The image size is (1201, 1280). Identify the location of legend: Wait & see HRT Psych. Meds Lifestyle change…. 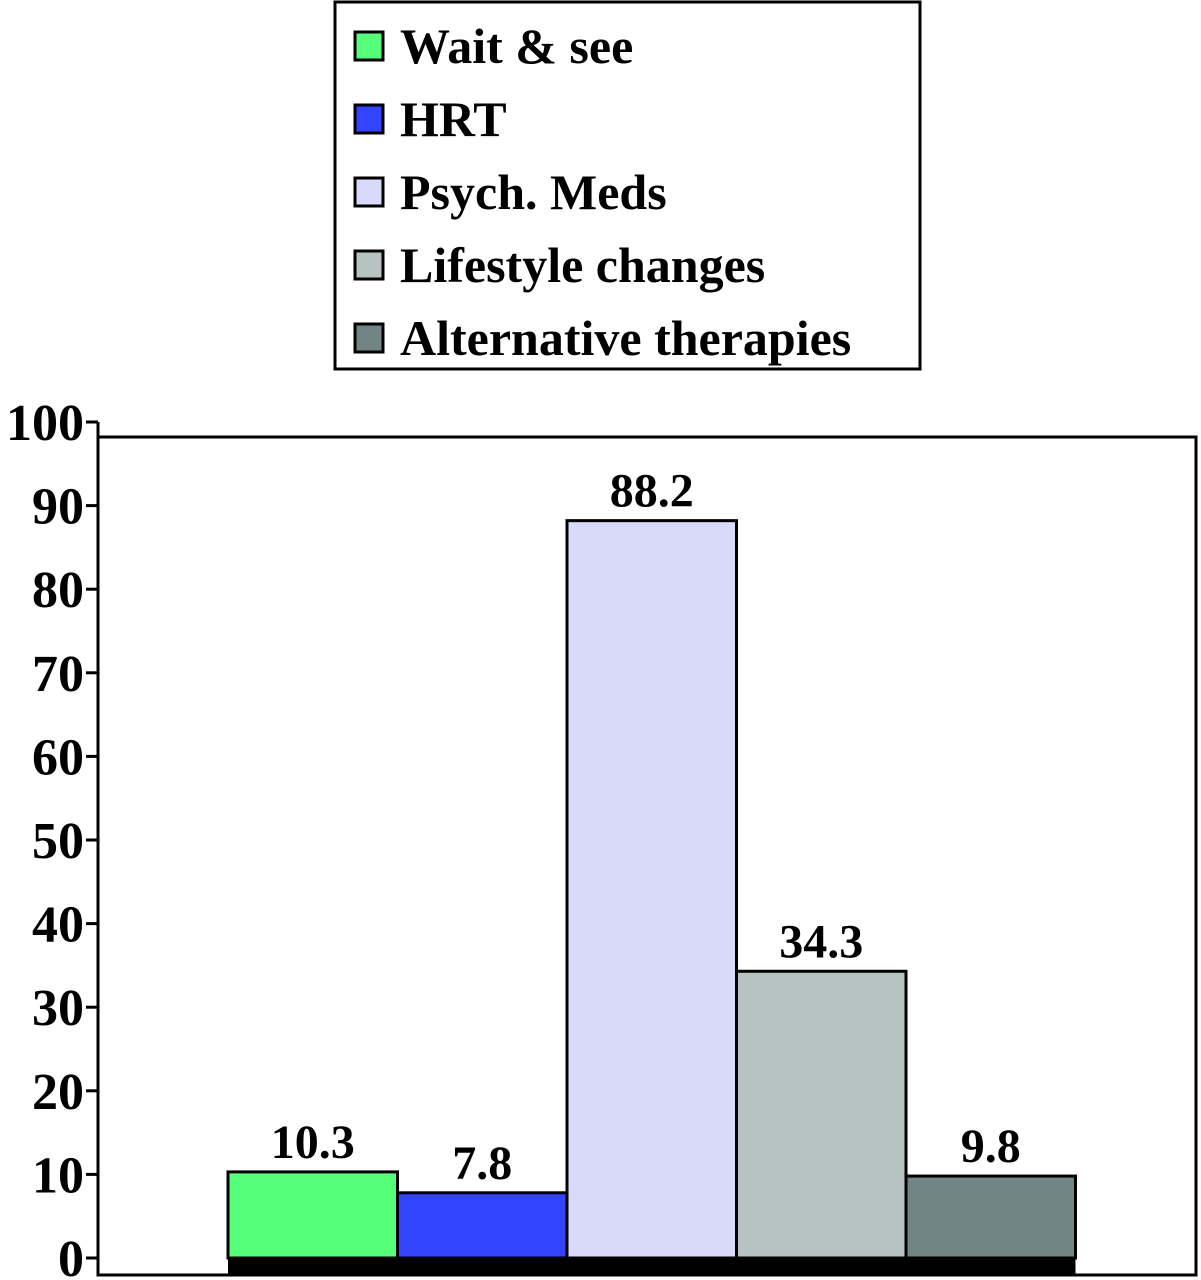
(627, 185).